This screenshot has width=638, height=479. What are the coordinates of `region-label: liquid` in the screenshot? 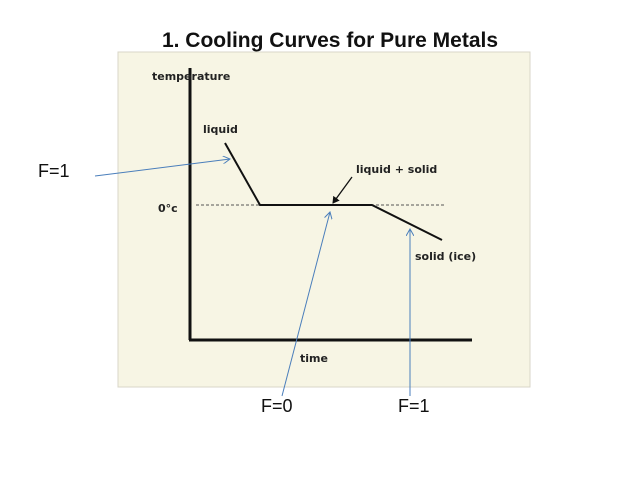 It's located at (220, 129).